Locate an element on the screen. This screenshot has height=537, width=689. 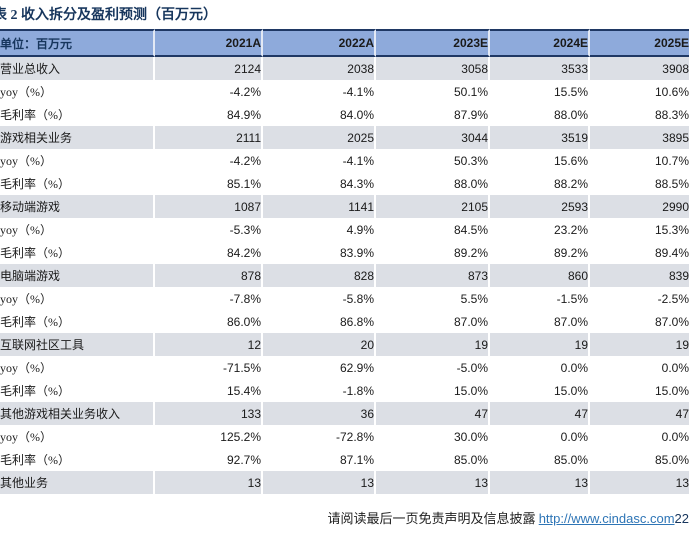
table-row: 毛利率（%） 84.9% 84.0% 87.9% 88.0% 88.3% is located at coordinates (344, 114).